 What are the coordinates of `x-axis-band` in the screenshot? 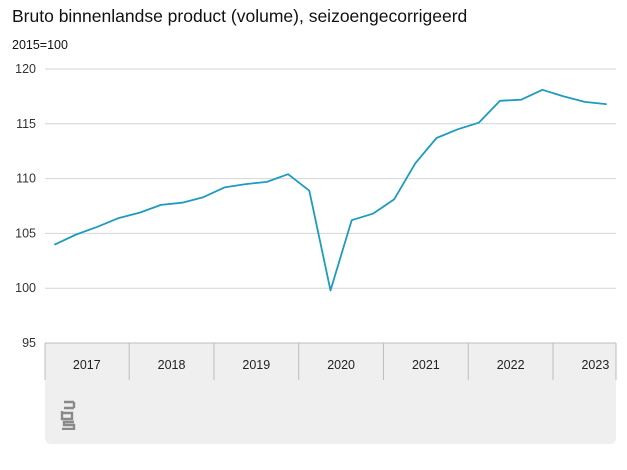 It's located at (330, 361).